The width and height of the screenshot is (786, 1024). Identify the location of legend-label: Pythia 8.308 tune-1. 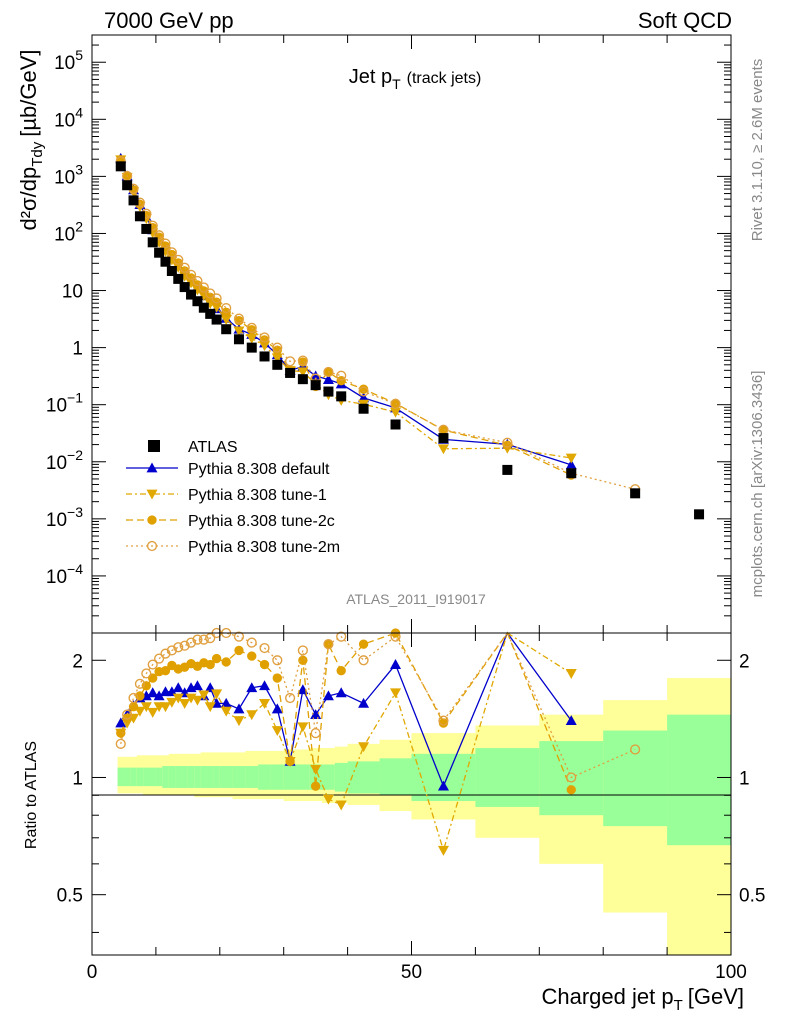
(257, 495).